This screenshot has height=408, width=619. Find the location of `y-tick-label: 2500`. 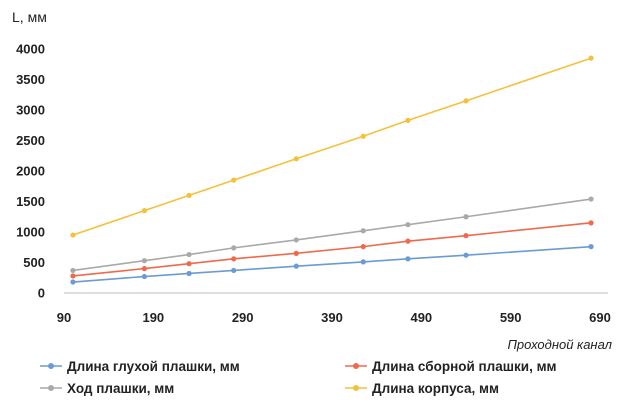

y-tick-label: 2500 is located at coordinates (30, 140).